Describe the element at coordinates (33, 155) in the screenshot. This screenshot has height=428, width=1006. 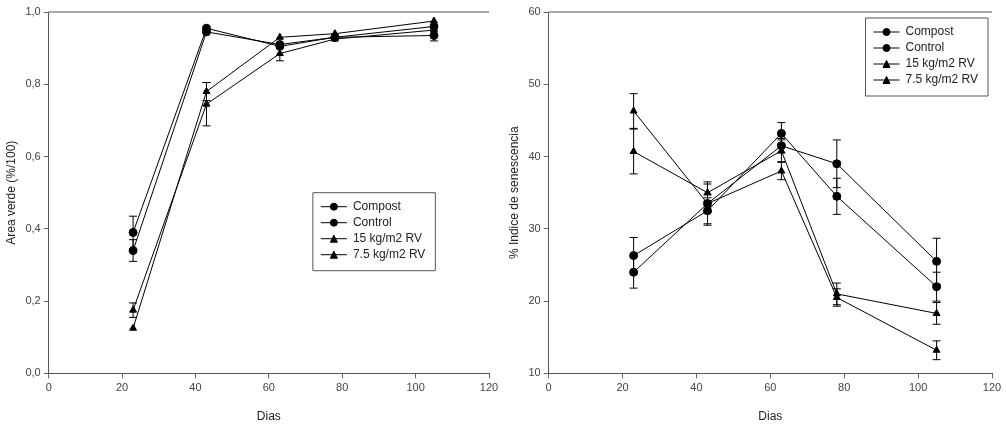
I see `y-tick-label: 0,6` at that location.